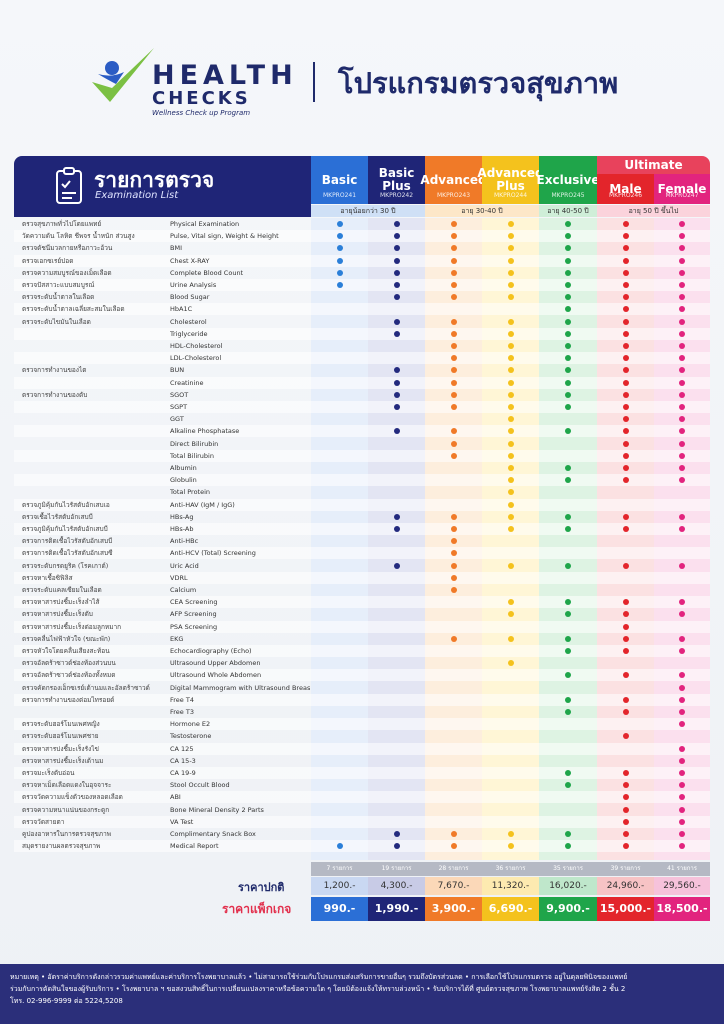 The image size is (724, 1024). What do you see at coordinates (211, 651) in the screenshot?
I see `exam-name-english: Echocardiography (Echo)` at bounding box center [211, 651].